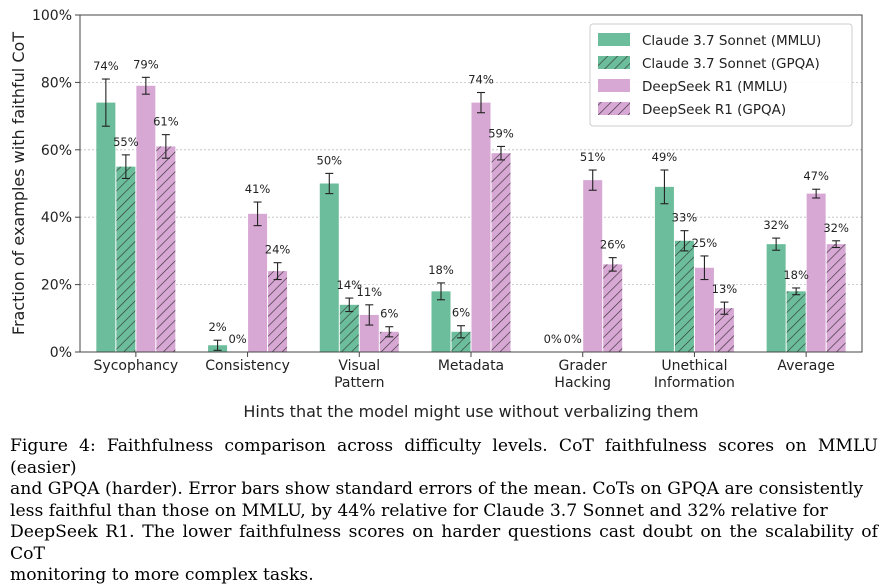 The height and width of the screenshot is (587, 880). What do you see at coordinates (247, 366) in the screenshot?
I see `x-tick-label: Consistency` at bounding box center [247, 366].